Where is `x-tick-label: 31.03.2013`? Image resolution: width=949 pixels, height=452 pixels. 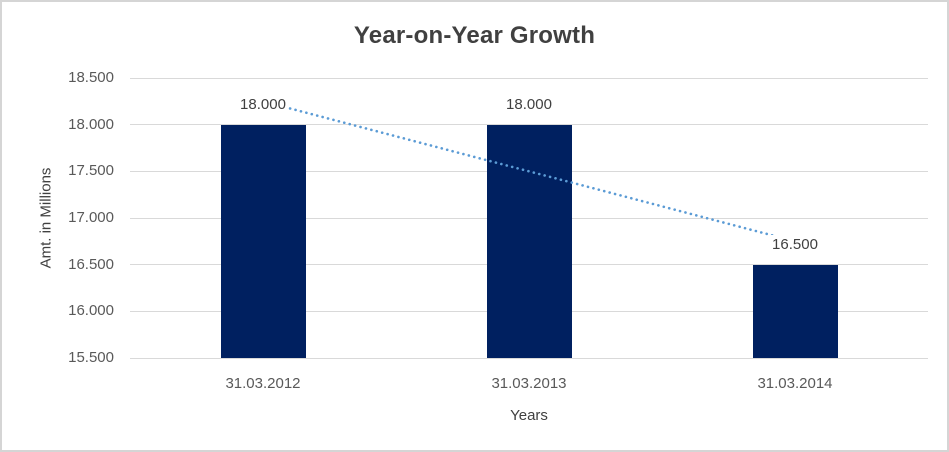
x-tick-label: 31.03.2013 is located at coordinates (529, 383).